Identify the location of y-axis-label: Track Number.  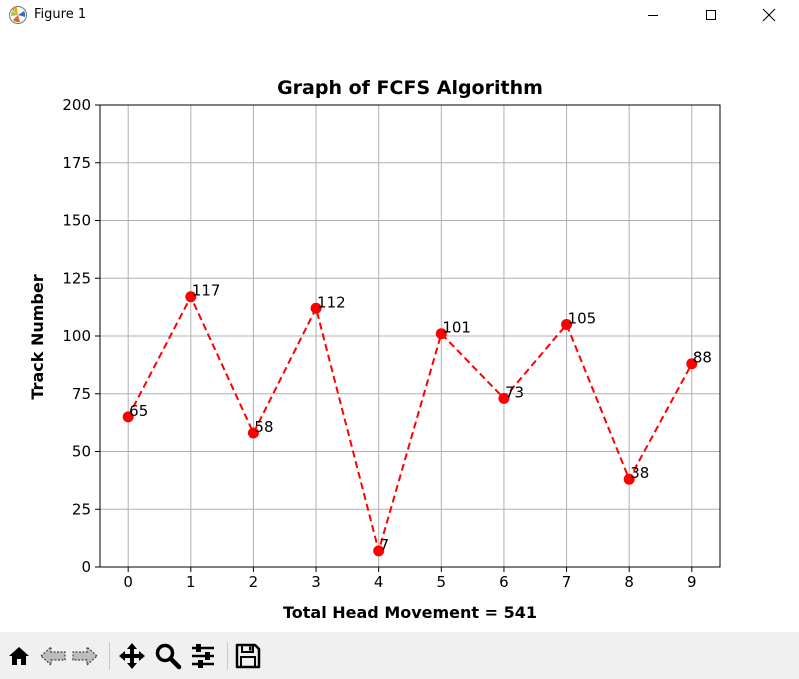
(37, 336).